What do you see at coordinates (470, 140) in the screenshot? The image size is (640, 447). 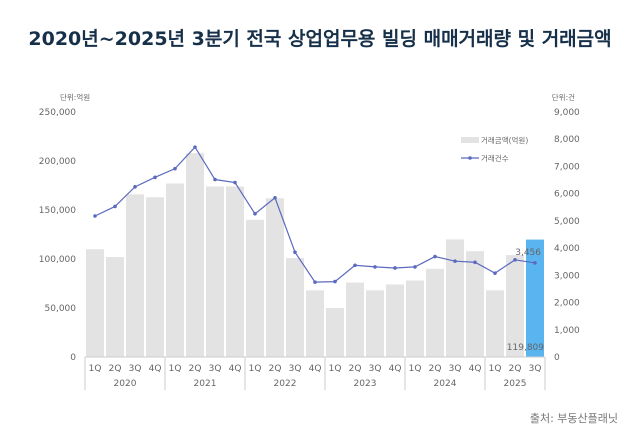 I see `legend-bar-swatch` at bounding box center [470, 140].